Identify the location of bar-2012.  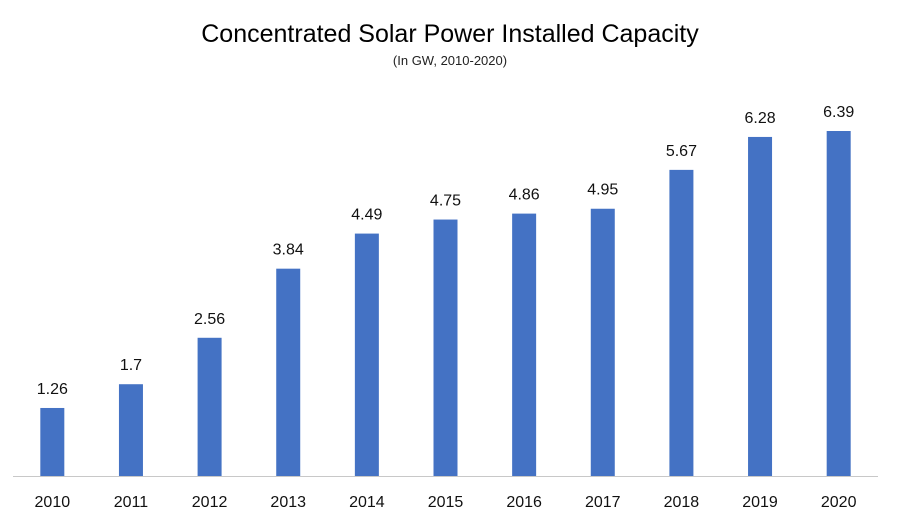
(209, 406).